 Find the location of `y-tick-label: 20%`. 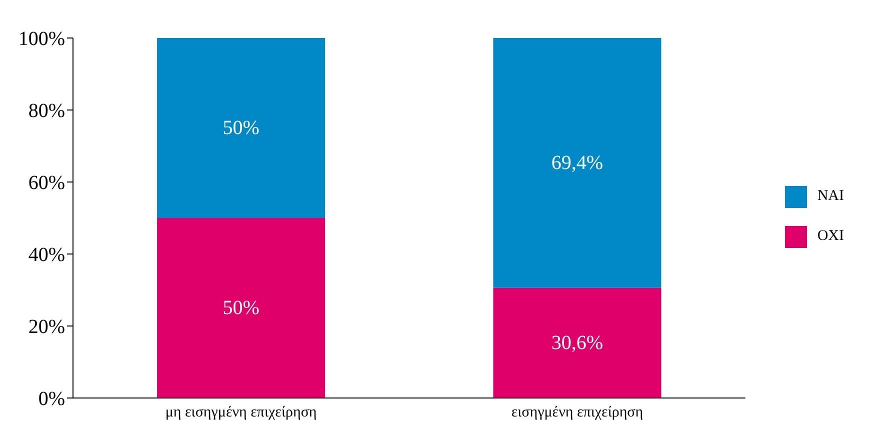

y-tick-label: 20% is located at coordinates (46, 327).